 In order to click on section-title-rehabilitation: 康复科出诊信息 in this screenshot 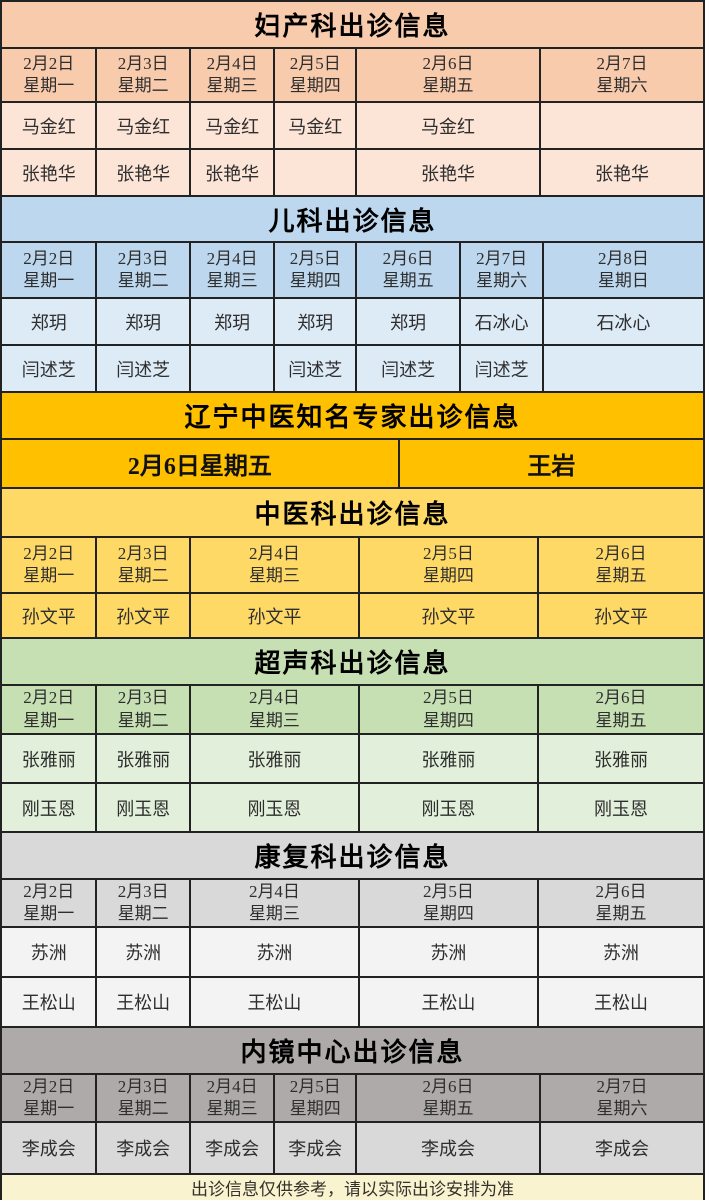, I will do `click(352, 854)`.